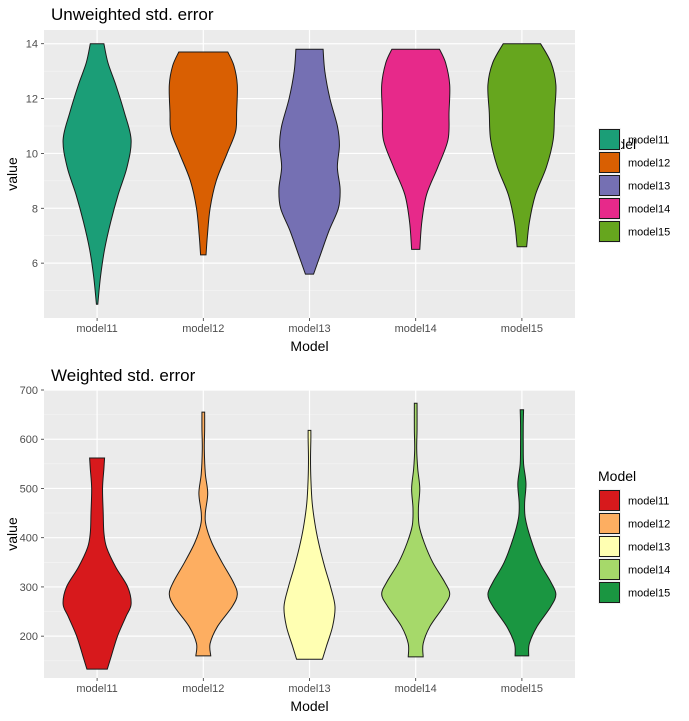 This screenshot has height=721, width=689. I want to click on legend-title: Model, so click(617, 476).